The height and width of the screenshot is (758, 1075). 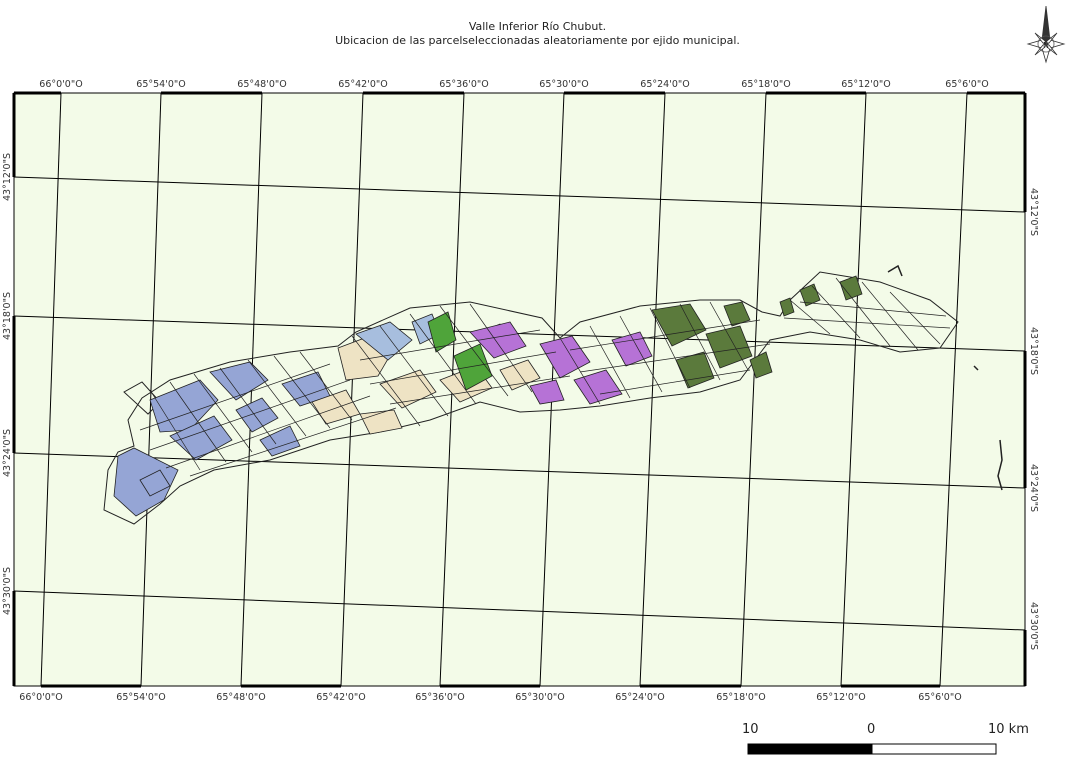 I want to click on top-label: 65°36'0"O, so click(x=463, y=84).